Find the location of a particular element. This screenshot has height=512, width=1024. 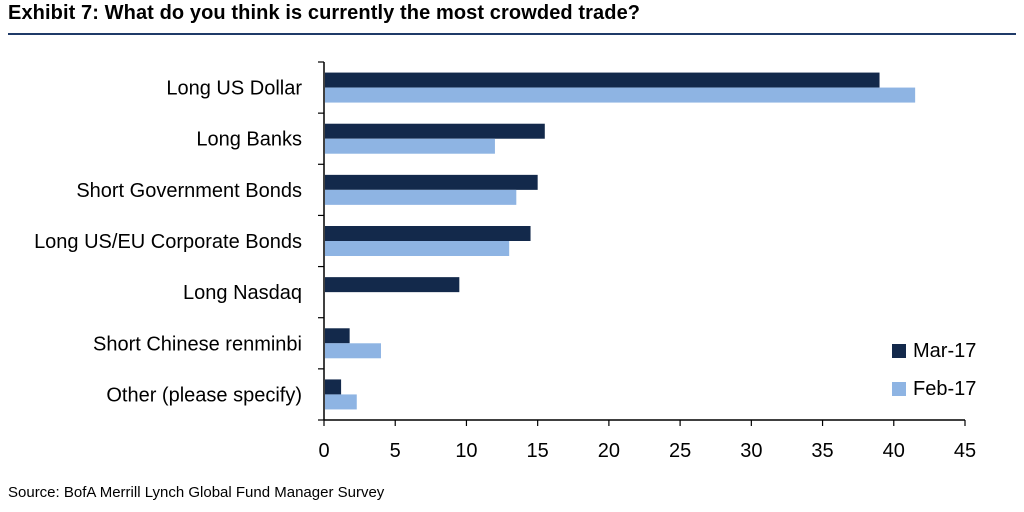

x-tick-labels: 0 5 10 15 20 25 30 35 40 45 is located at coordinates (647, 441).